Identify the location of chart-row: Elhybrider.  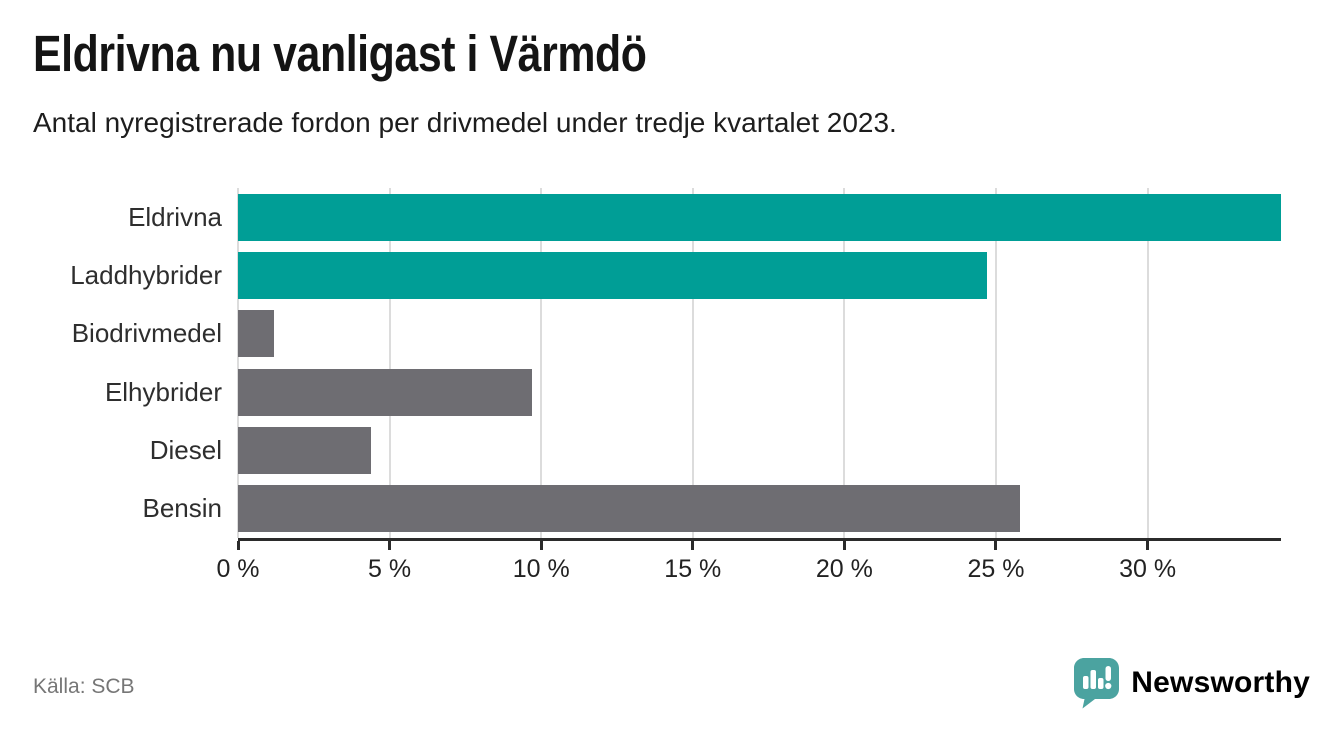
(670, 392).